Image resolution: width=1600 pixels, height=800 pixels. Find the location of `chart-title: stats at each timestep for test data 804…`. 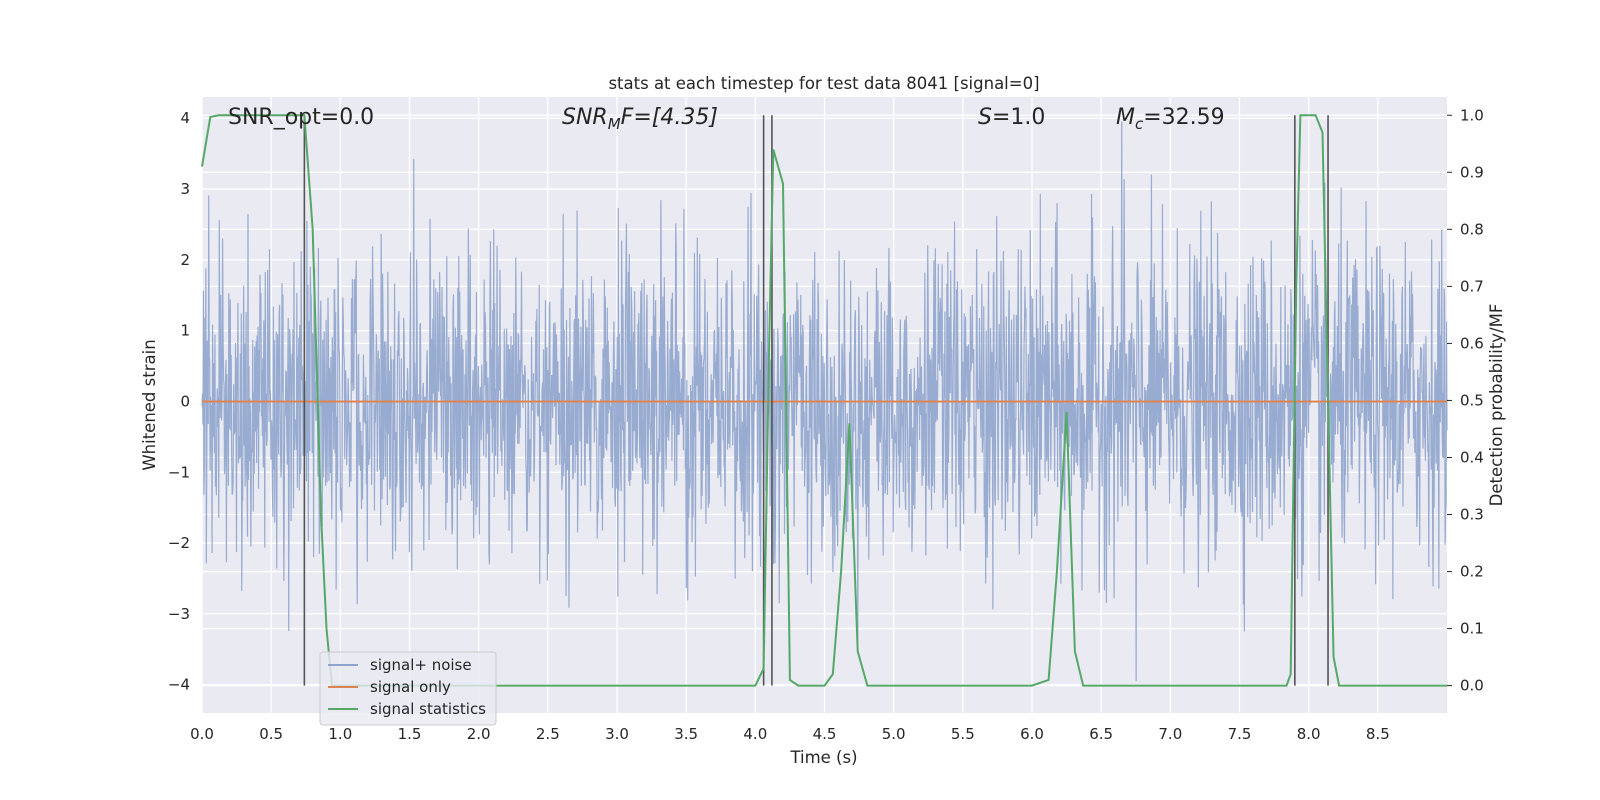

chart-title: stats at each timestep for test data 804… is located at coordinates (823, 83).